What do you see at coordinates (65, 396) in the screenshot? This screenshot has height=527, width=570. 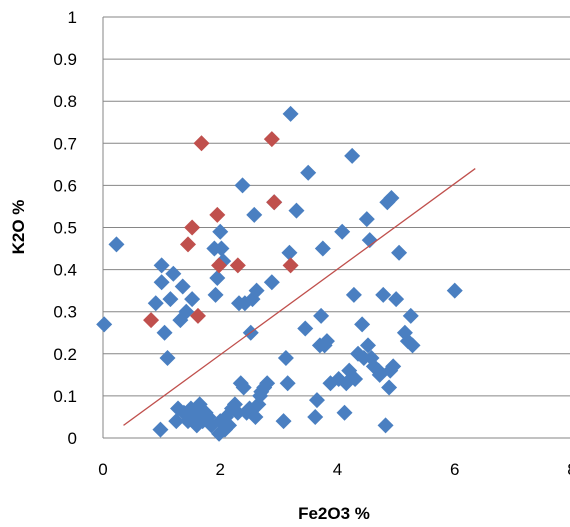 I see `y-tick-label: 0.1` at bounding box center [65, 396].